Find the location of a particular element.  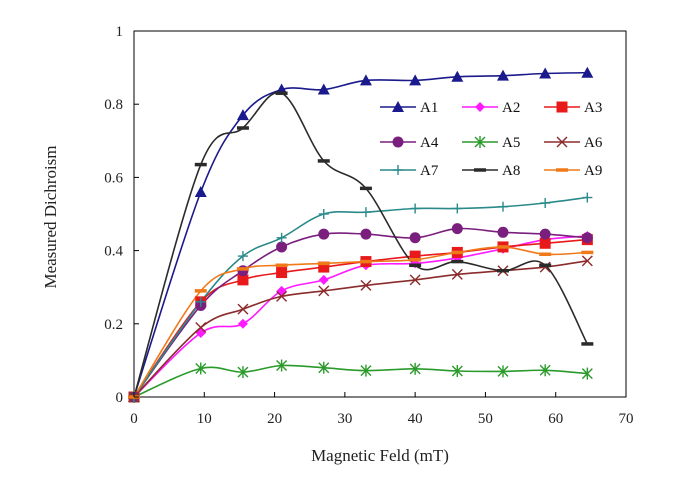

legend-item-a2: A2 is located at coordinates (491, 108).